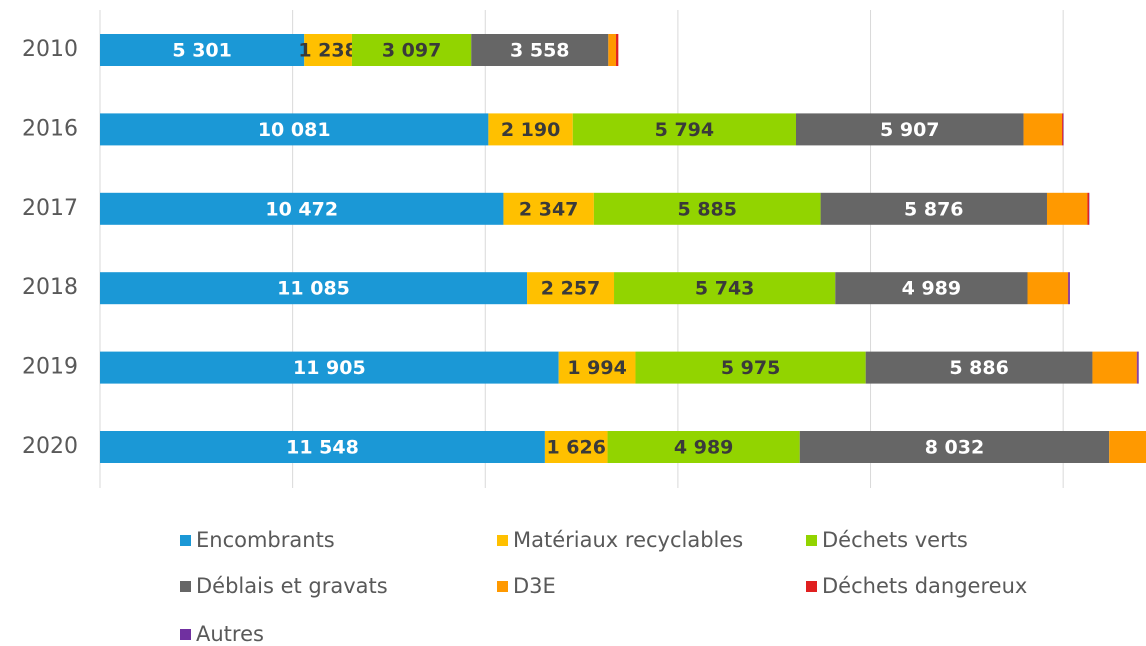 The height and width of the screenshot is (646, 1146). Describe the element at coordinates (292, 586) in the screenshot. I see `legend-label: Déblais et gravats` at that location.